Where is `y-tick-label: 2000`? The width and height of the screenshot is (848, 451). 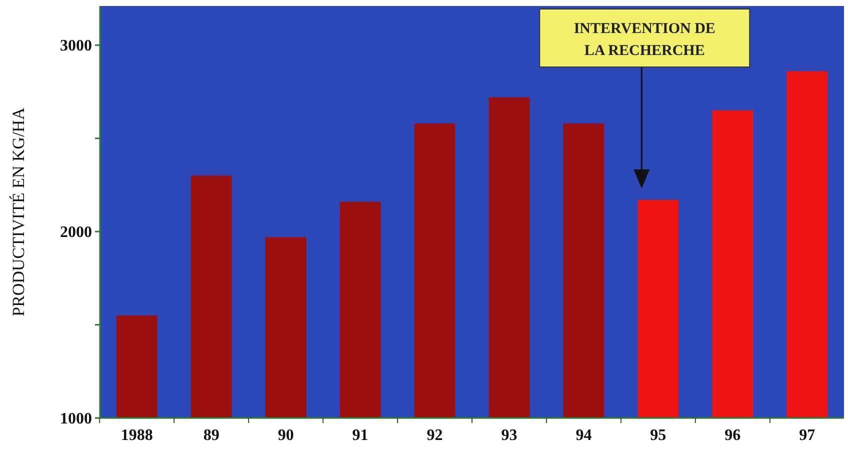
y-tick-label: 2000 is located at coordinates (76, 233).